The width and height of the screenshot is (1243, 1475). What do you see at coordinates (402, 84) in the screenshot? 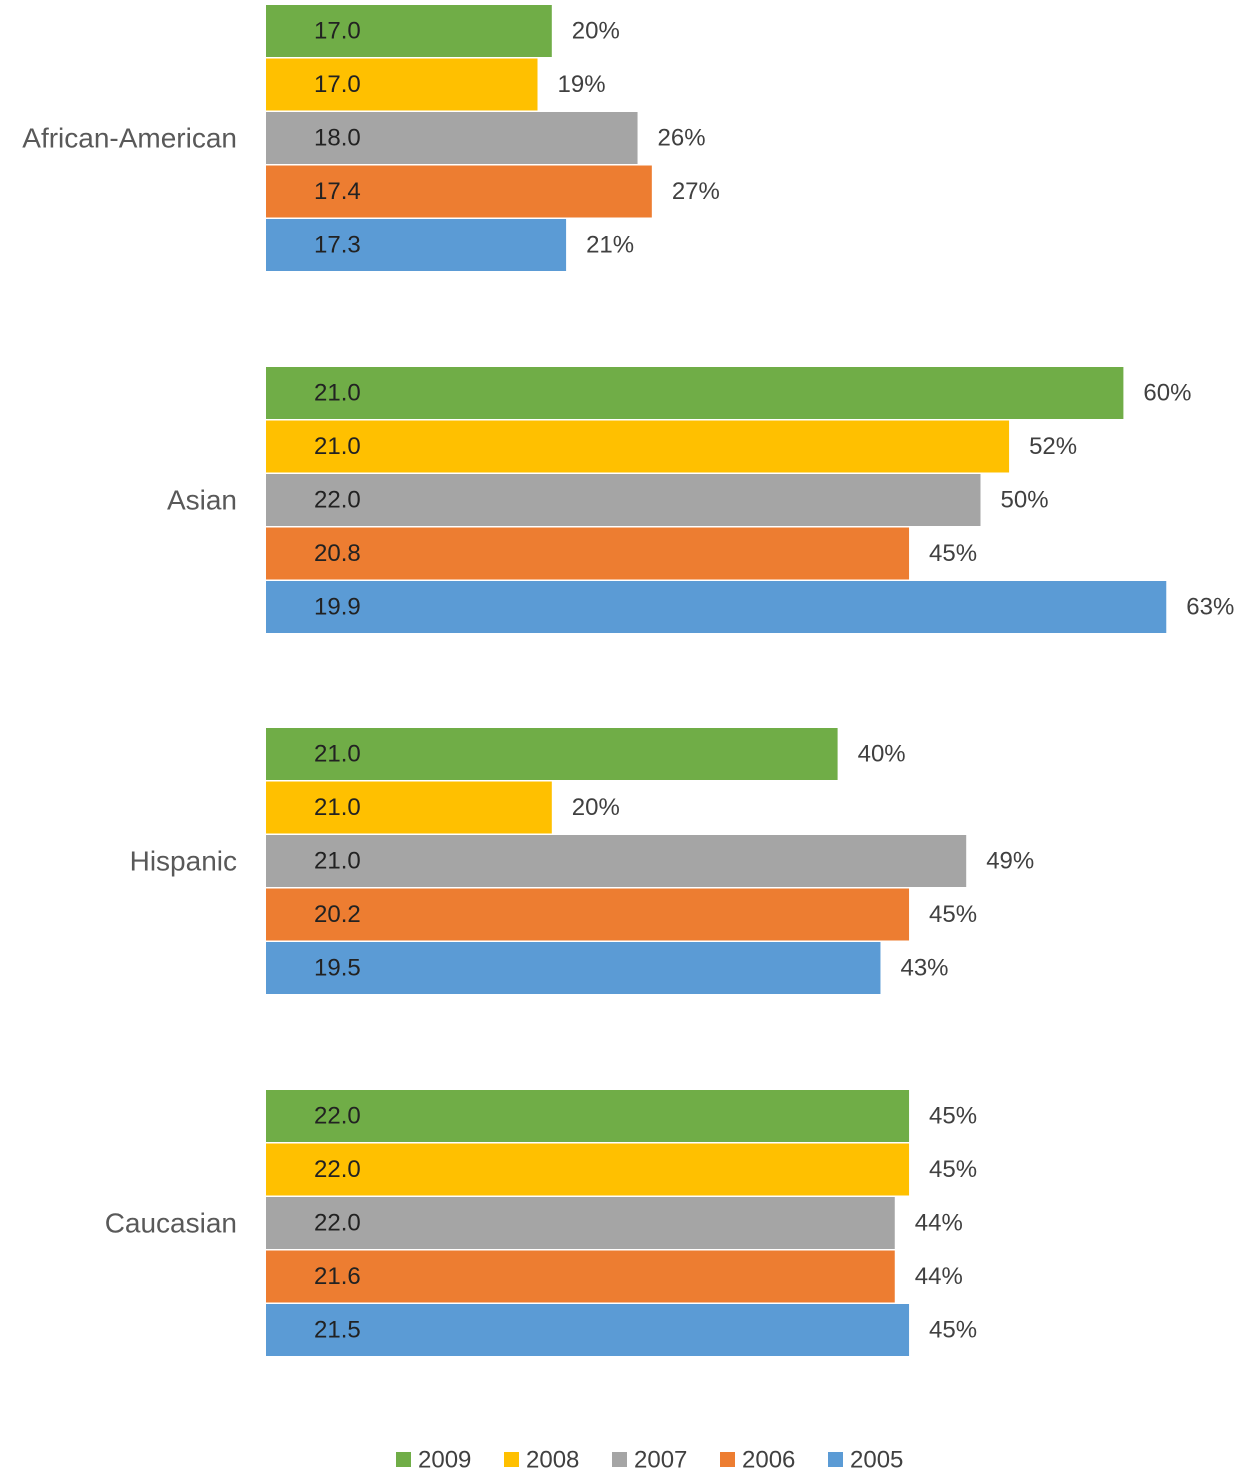
I see `bar-african-american-2008` at bounding box center [402, 84].